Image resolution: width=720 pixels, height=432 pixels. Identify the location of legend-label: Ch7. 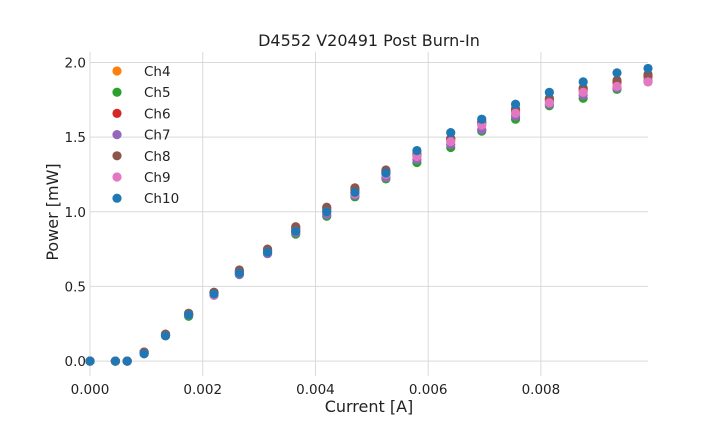
(157, 136).